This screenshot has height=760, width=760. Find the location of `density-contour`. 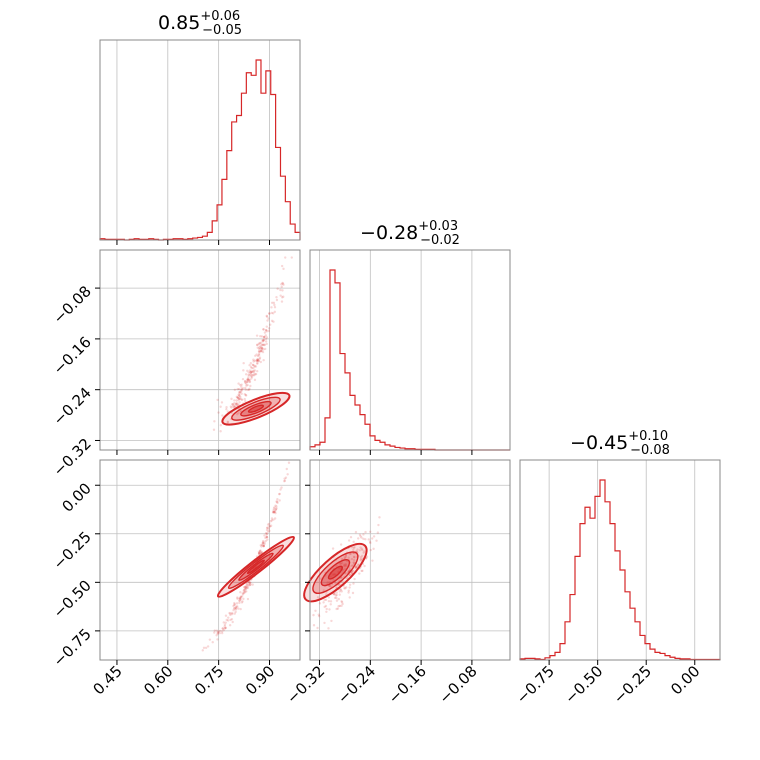

density-contour is located at coordinates (335, 572).